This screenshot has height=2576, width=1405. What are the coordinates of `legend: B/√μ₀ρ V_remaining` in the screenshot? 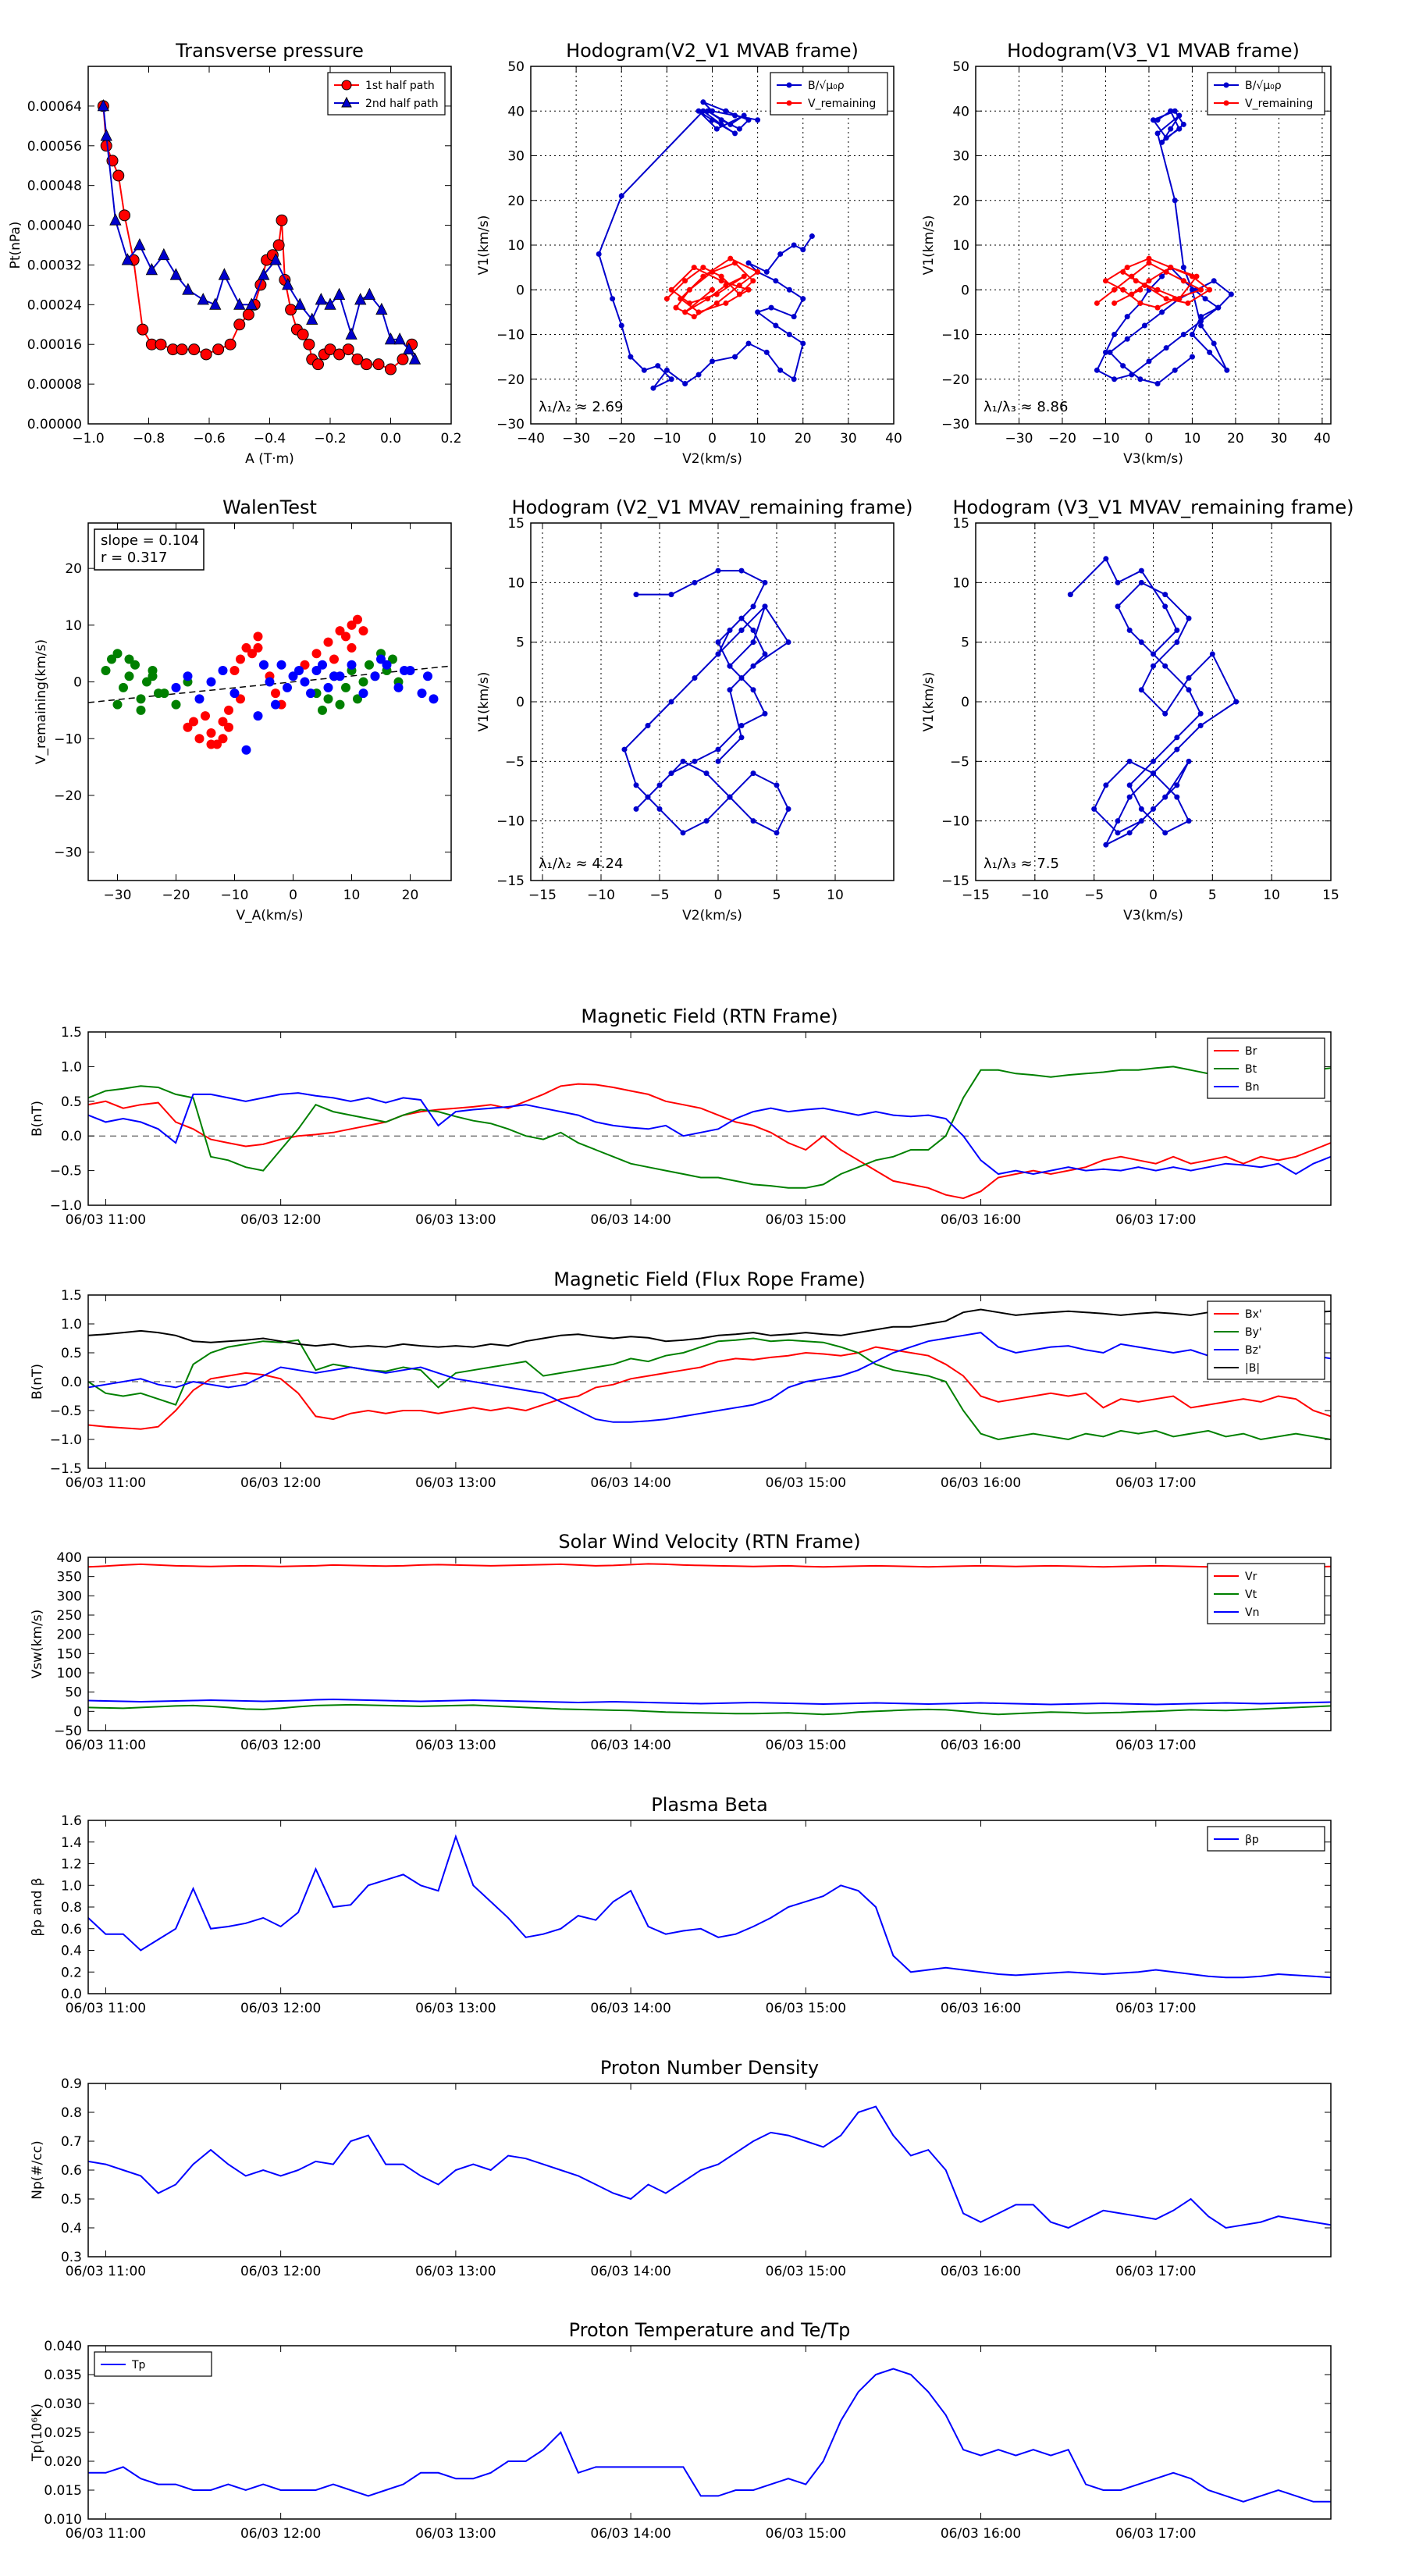 It's located at (829, 94).